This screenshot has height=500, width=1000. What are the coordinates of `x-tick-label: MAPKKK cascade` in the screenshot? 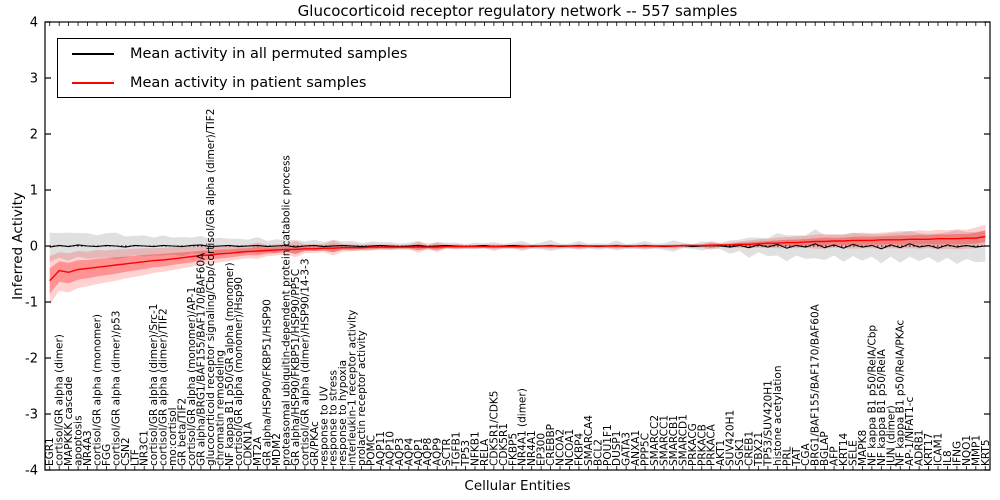 It's located at (69, 421).